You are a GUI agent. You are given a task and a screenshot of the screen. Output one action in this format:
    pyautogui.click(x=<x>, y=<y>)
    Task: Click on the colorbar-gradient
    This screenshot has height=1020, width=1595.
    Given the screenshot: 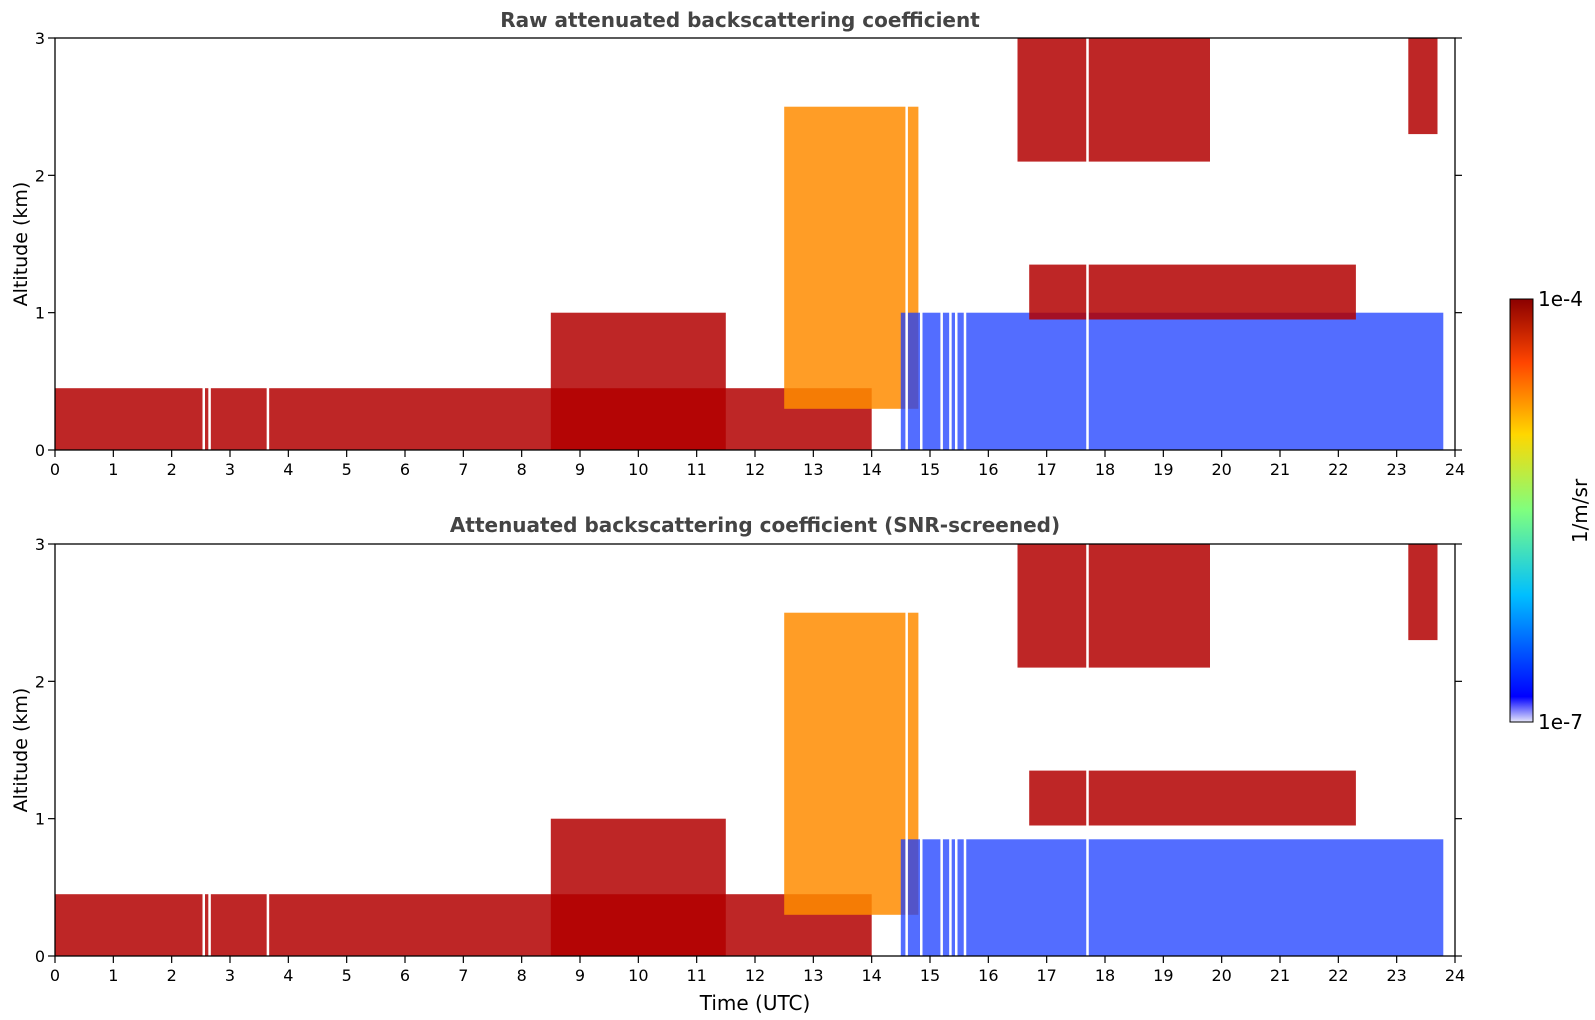 What is the action you would take?
    pyautogui.click(x=1521, y=510)
    